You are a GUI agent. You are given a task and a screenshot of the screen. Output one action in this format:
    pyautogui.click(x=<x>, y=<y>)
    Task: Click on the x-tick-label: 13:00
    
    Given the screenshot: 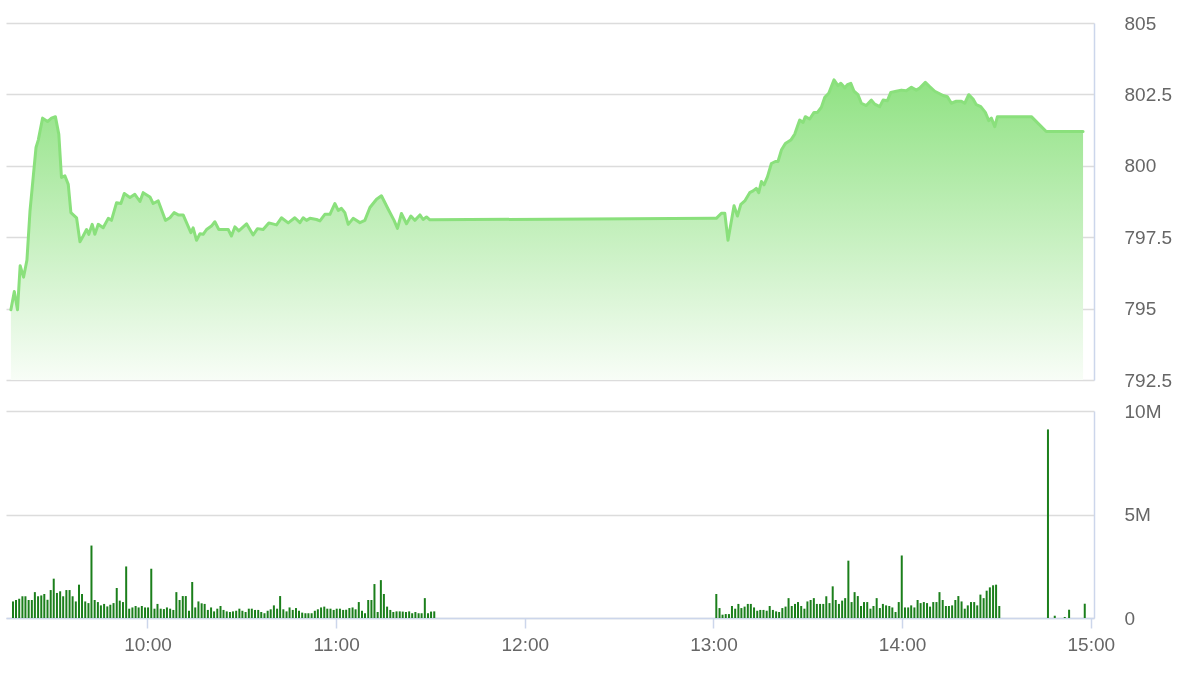 What is the action you would take?
    pyautogui.click(x=714, y=644)
    